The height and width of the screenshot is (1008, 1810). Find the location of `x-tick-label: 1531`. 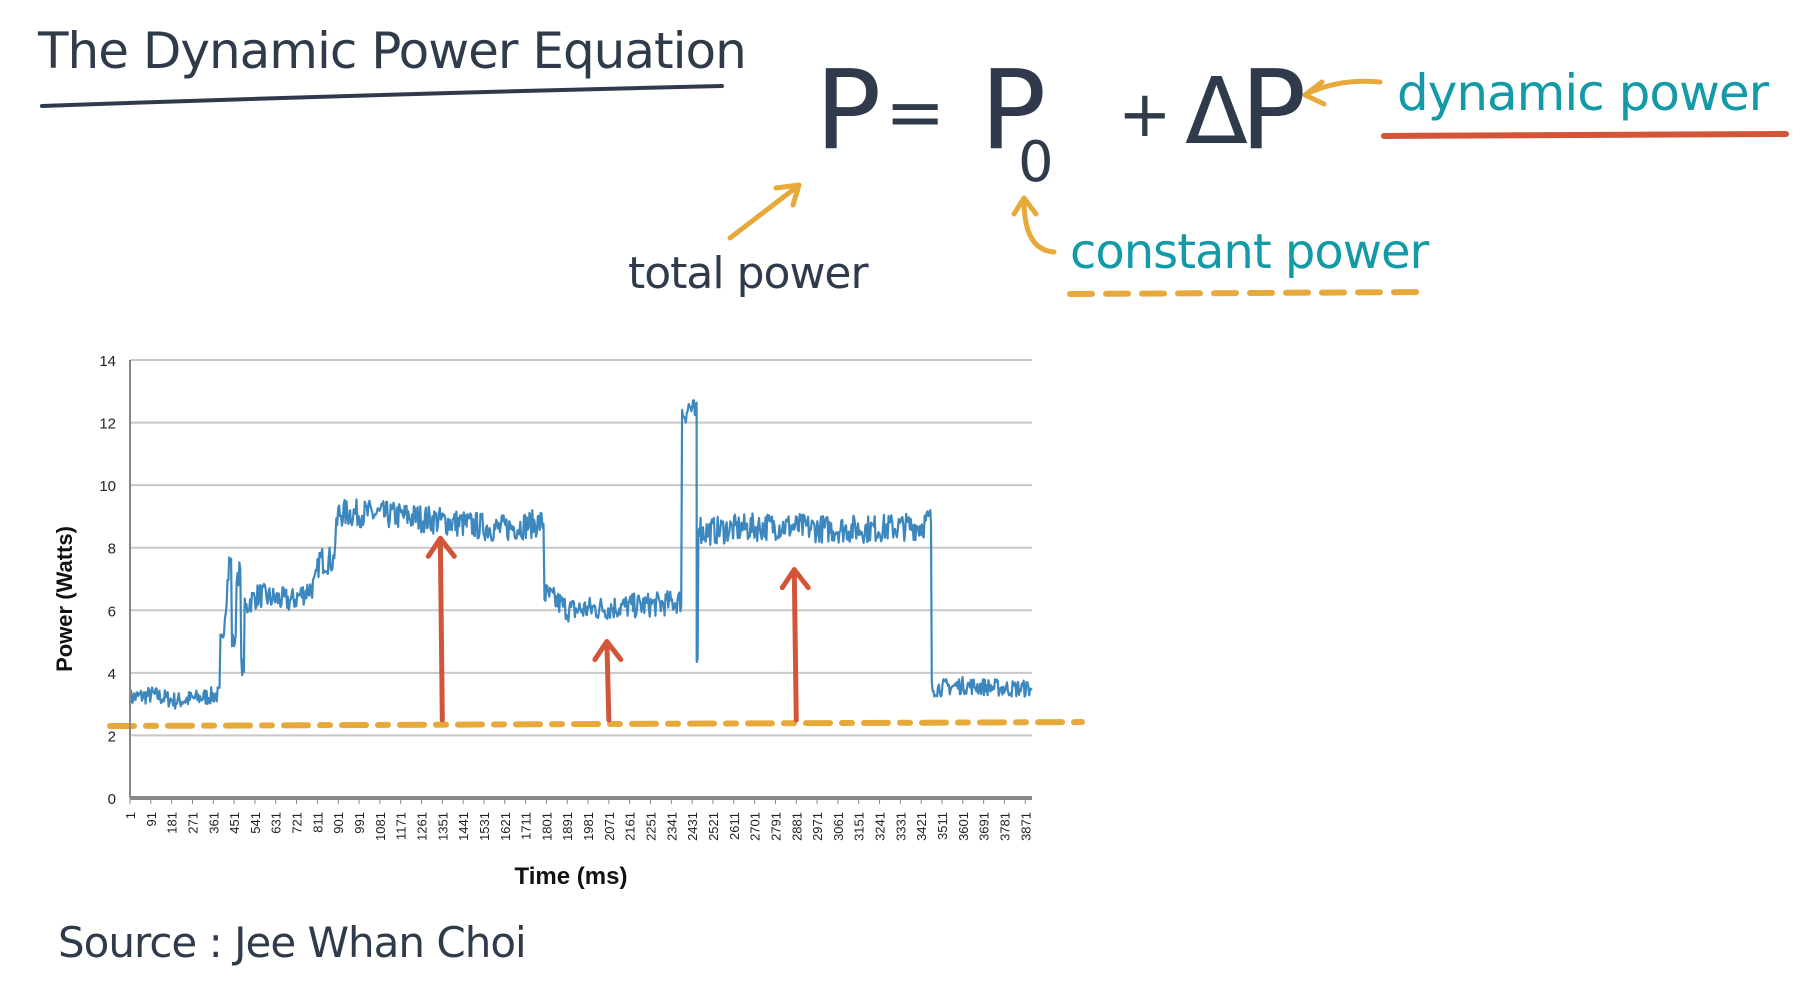

x-tick-label: 1531 is located at coordinates (484, 826).